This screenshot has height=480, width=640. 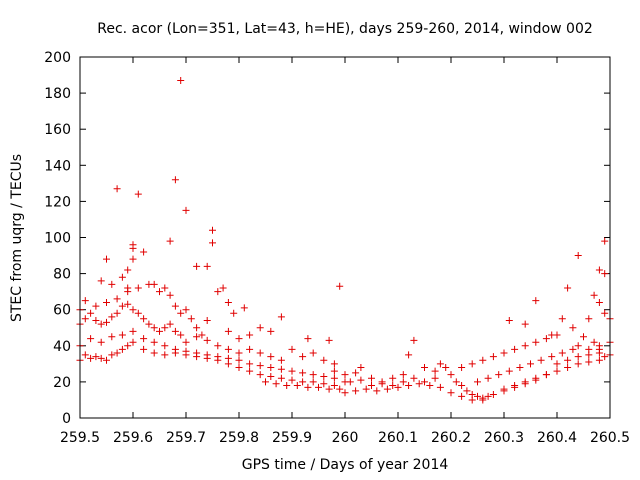 I want to click on x-tick-label: 260.1, so click(x=398, y=438).